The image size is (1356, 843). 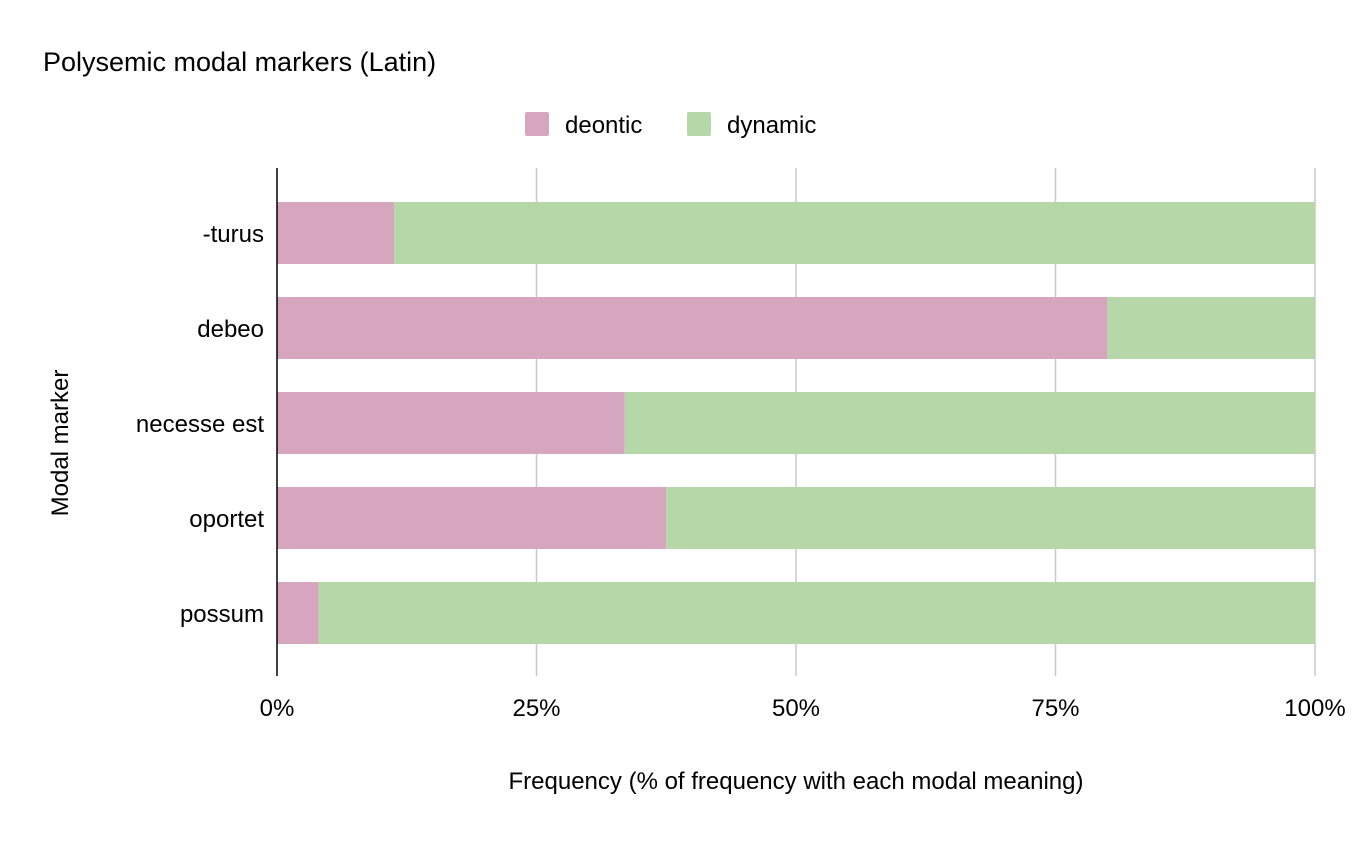 I want to click on x-tick-label: 50%, so click(x=796, y=708).